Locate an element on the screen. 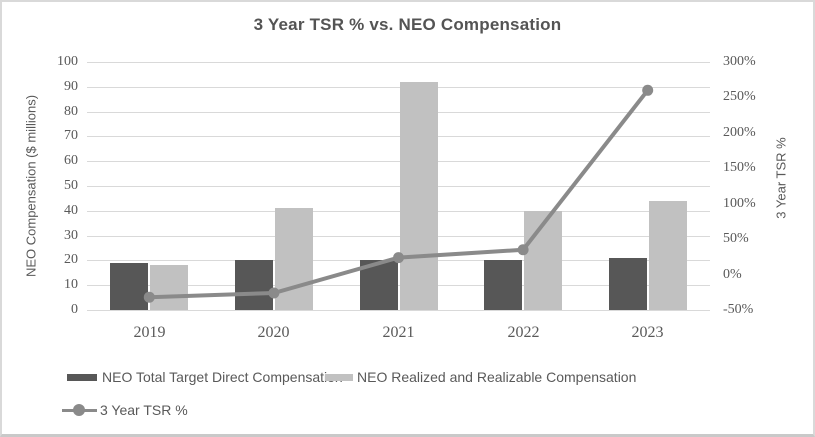 This screenshot has height=437, width=815. tsr-point-2023 is located at coordinates (648, 90).